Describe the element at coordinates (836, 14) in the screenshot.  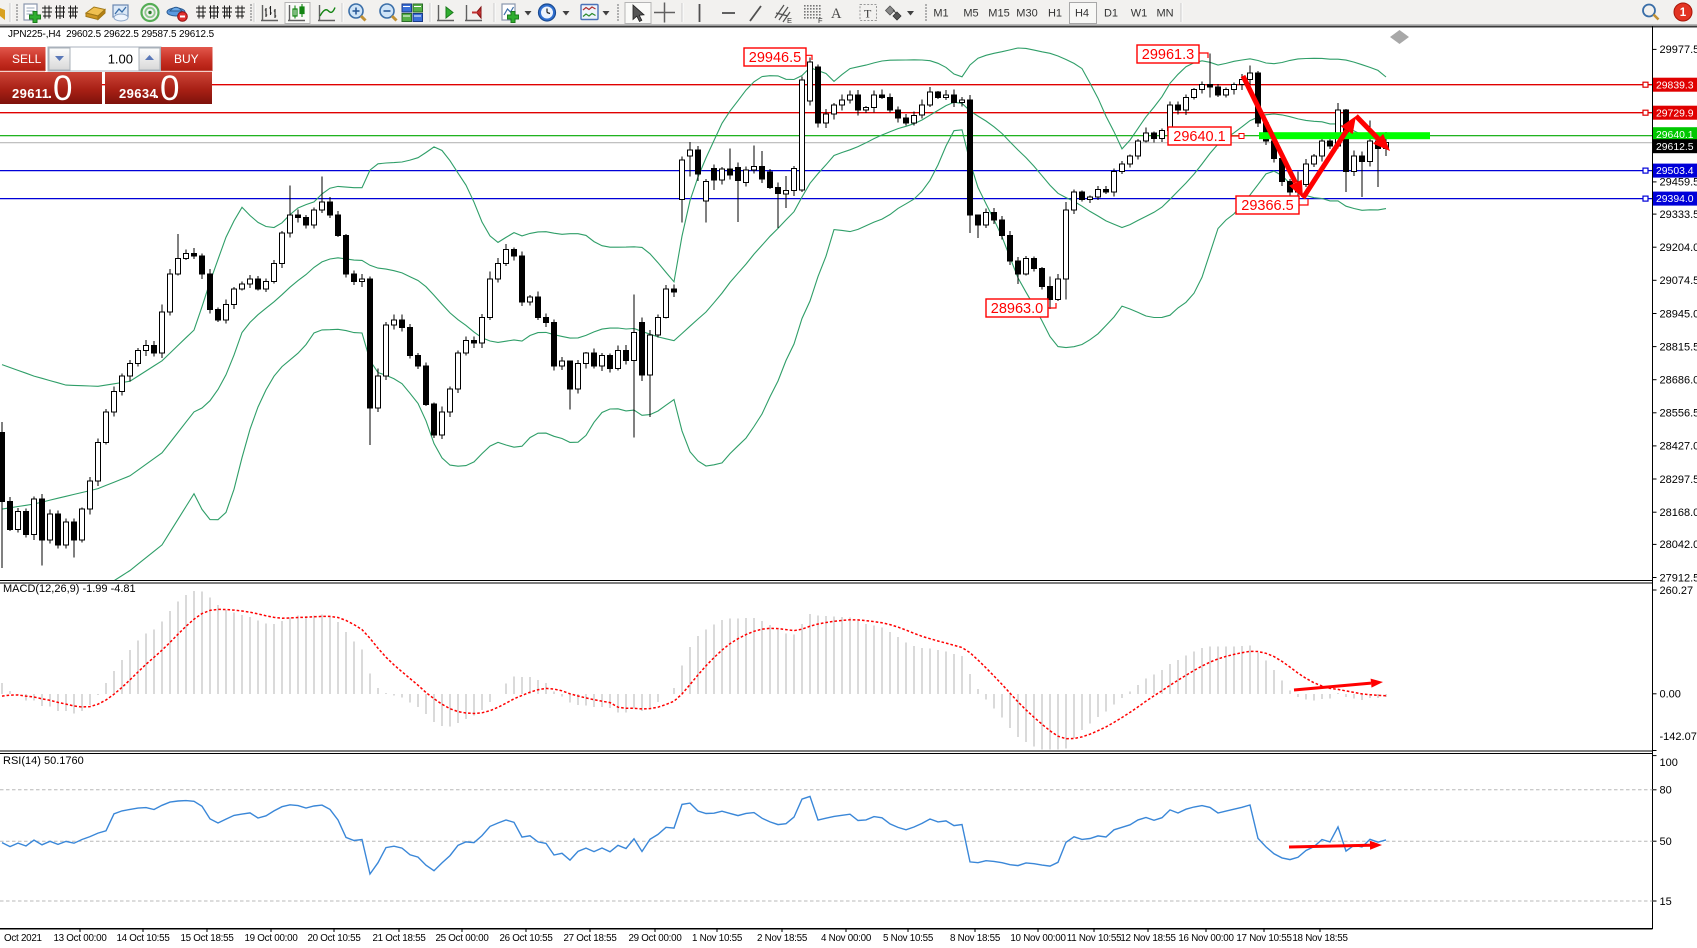
I see `svg-text: A` at that location.